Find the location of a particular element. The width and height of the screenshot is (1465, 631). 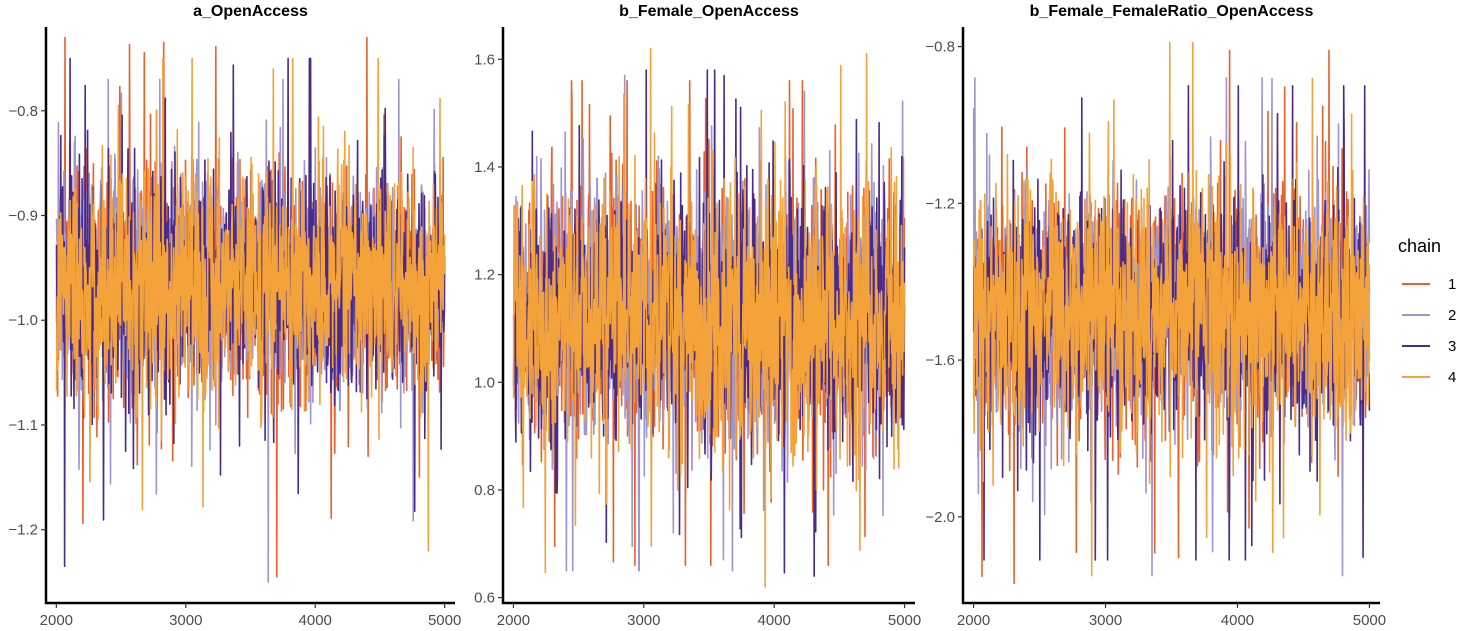

y-tick-label: 1.2 is located at coordinates (484, 275).